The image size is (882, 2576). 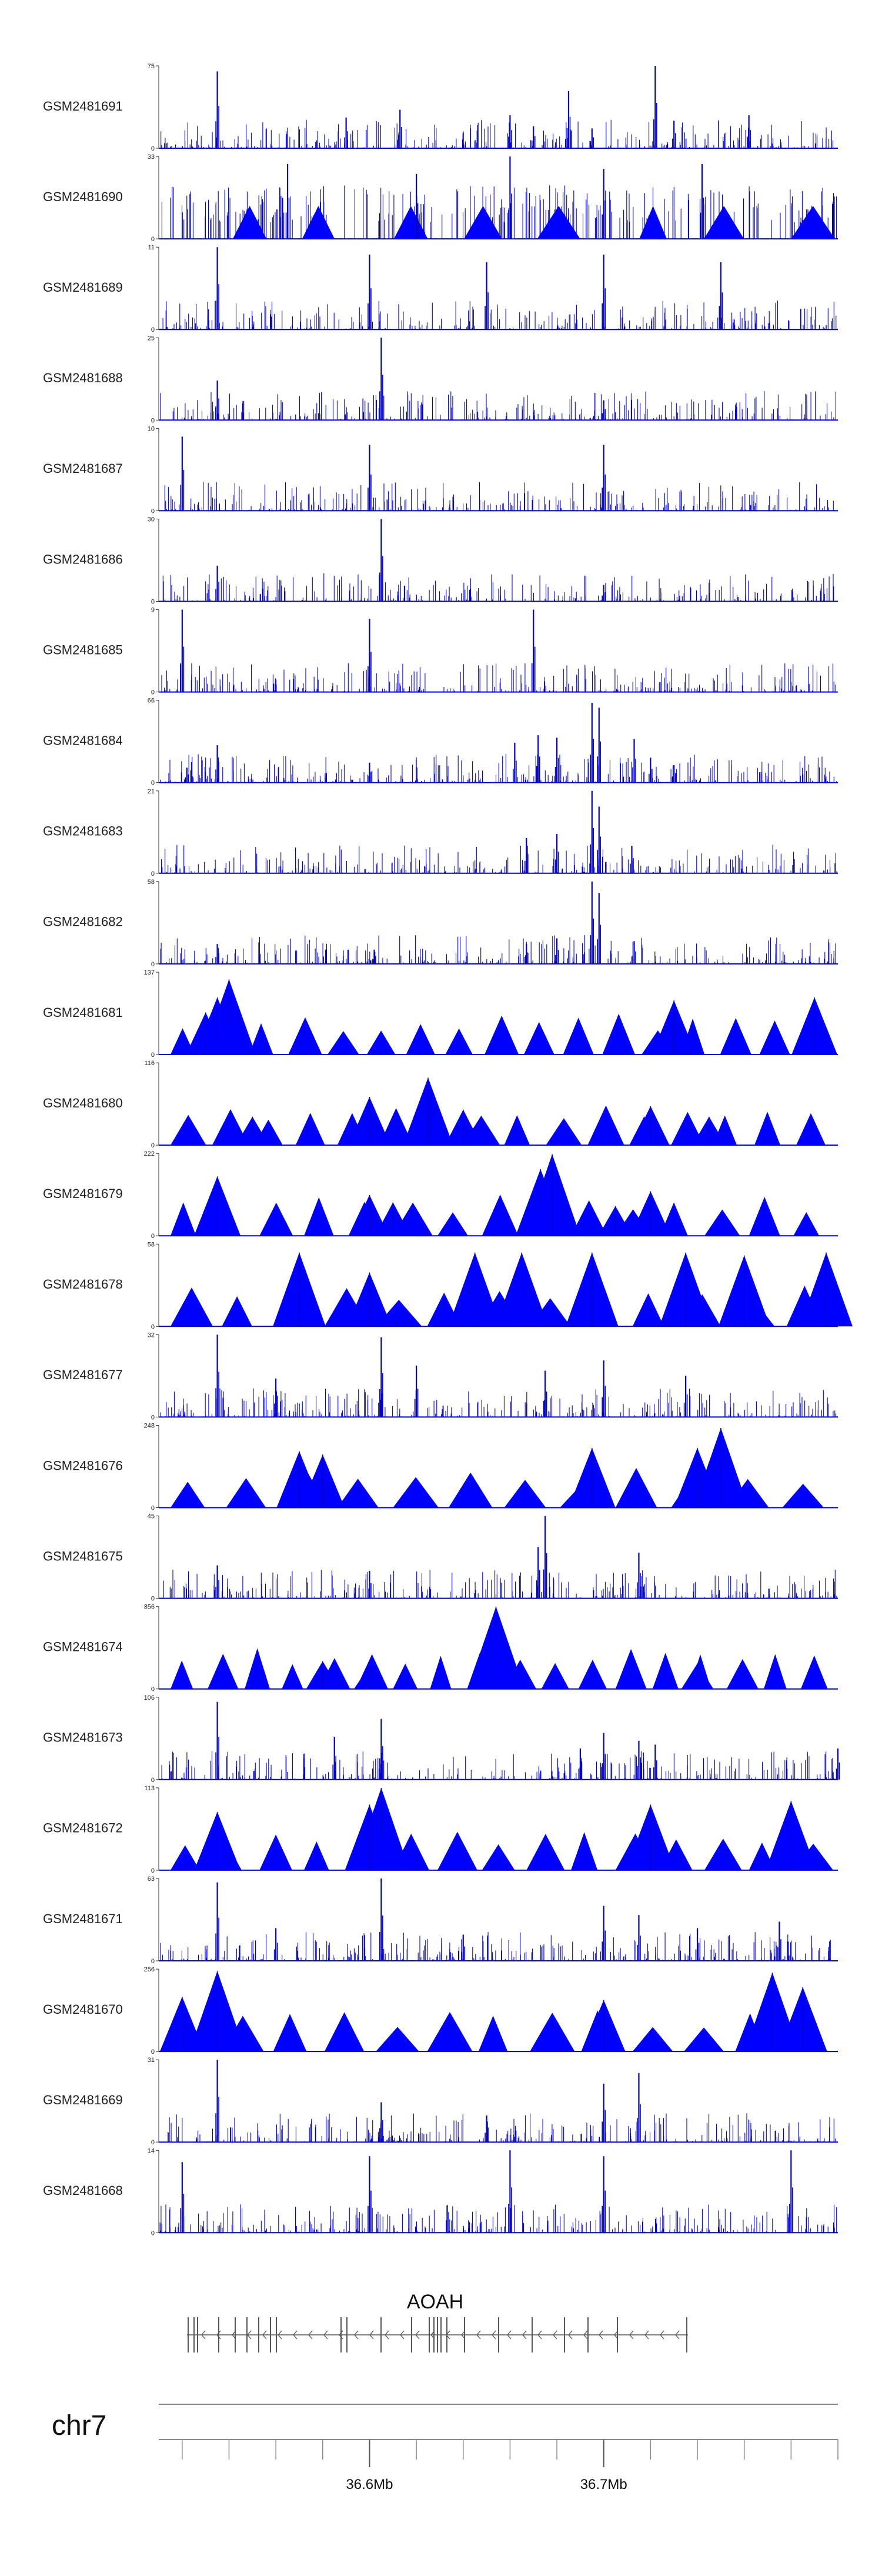 I want to click on track-label: GSM2481673, so click(x=83, y=1737).